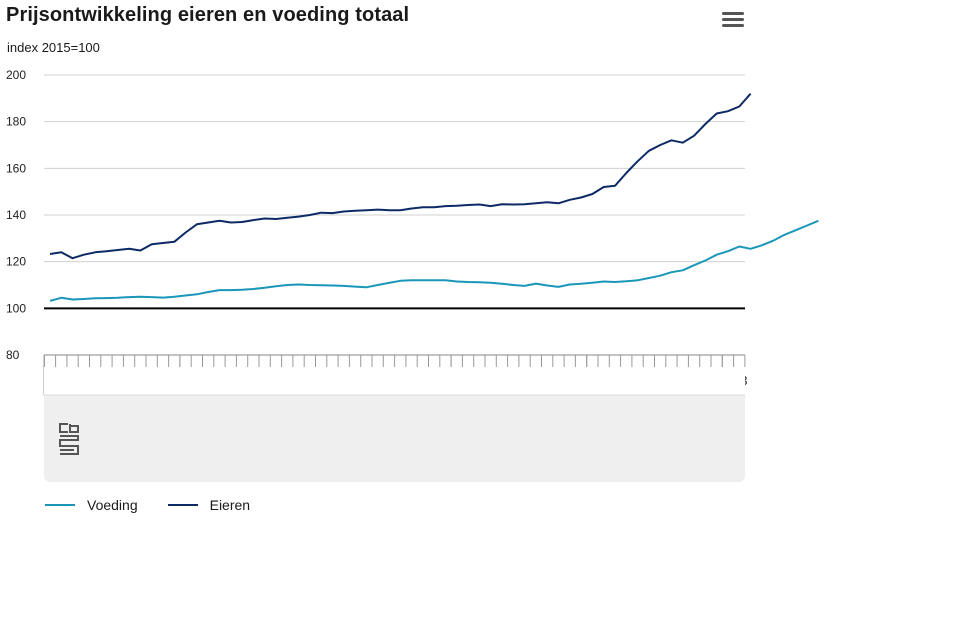 The width and height of the screenshot is (978, 641). I want to click on y-tick-label-100: 100, so click(16, 308).